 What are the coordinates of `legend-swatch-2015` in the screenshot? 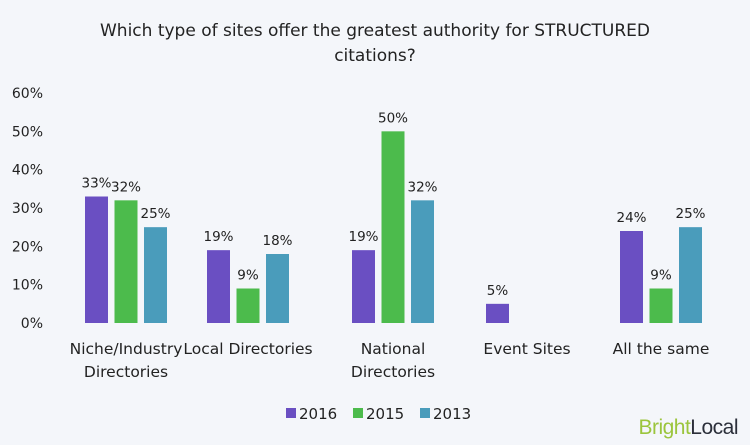 It's located at (358, 413).